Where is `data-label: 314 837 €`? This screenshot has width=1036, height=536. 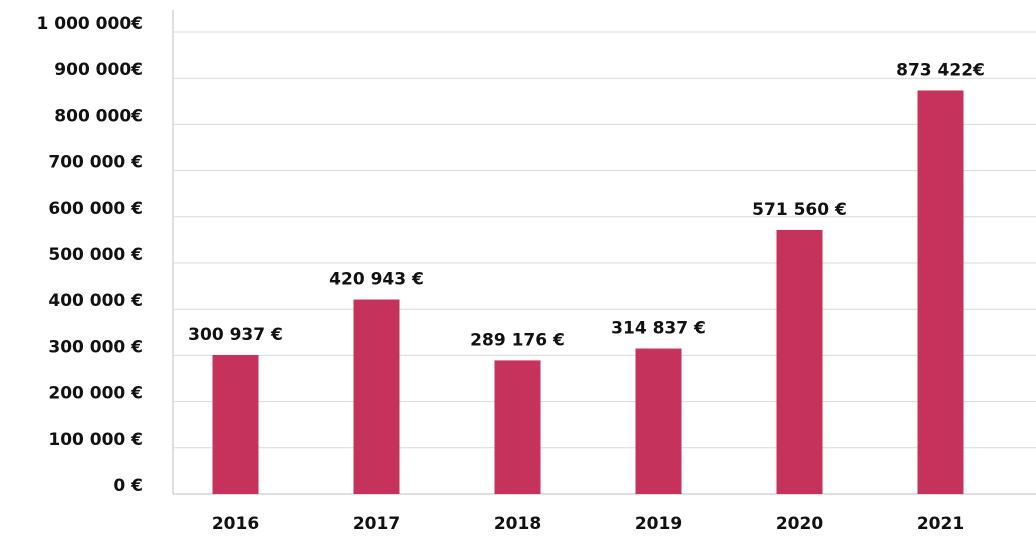 data-label: 314 837 € is located at coordinates (658, 329).